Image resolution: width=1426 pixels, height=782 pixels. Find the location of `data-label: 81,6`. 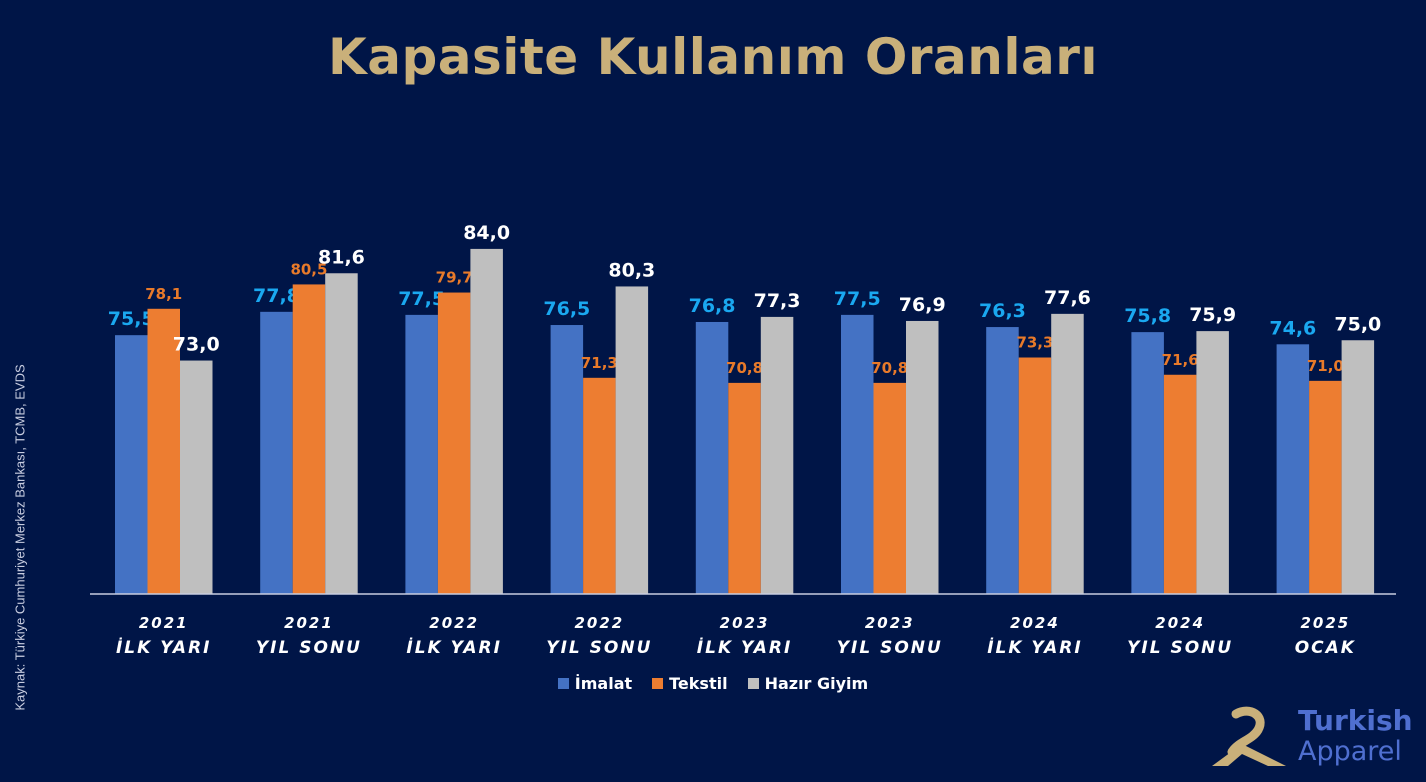

data-label: 81,6 is located at coordinates (341, 257).